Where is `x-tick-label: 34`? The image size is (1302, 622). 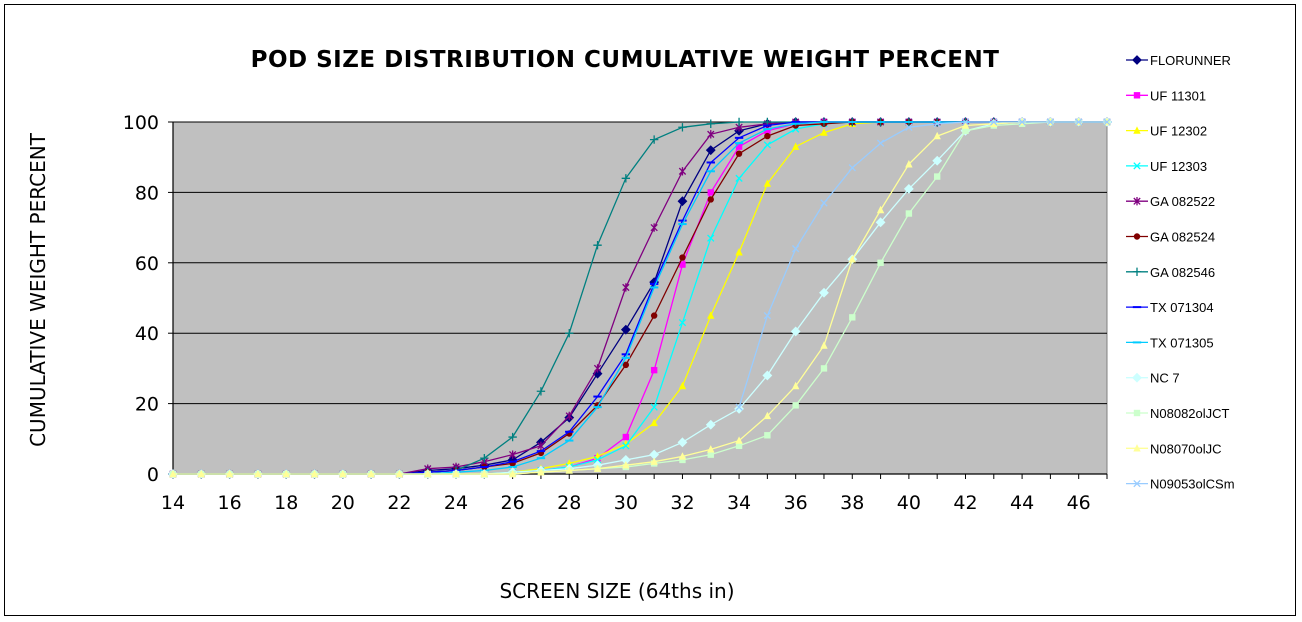
x-tick-label: 34 is located at coordinates (739, 503).